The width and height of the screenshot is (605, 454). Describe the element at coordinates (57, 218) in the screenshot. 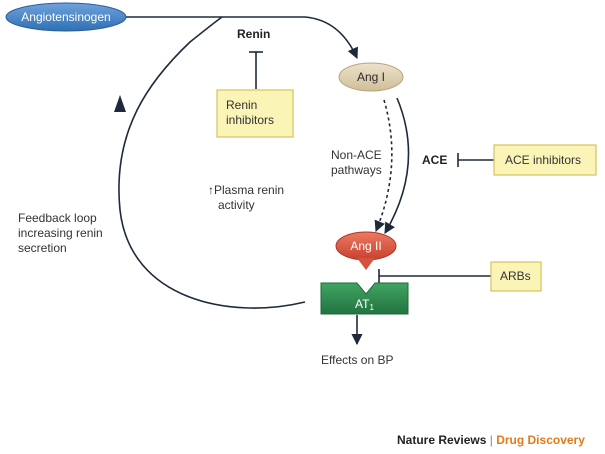

I see `feedback-line1: Feedback loop` at that location.